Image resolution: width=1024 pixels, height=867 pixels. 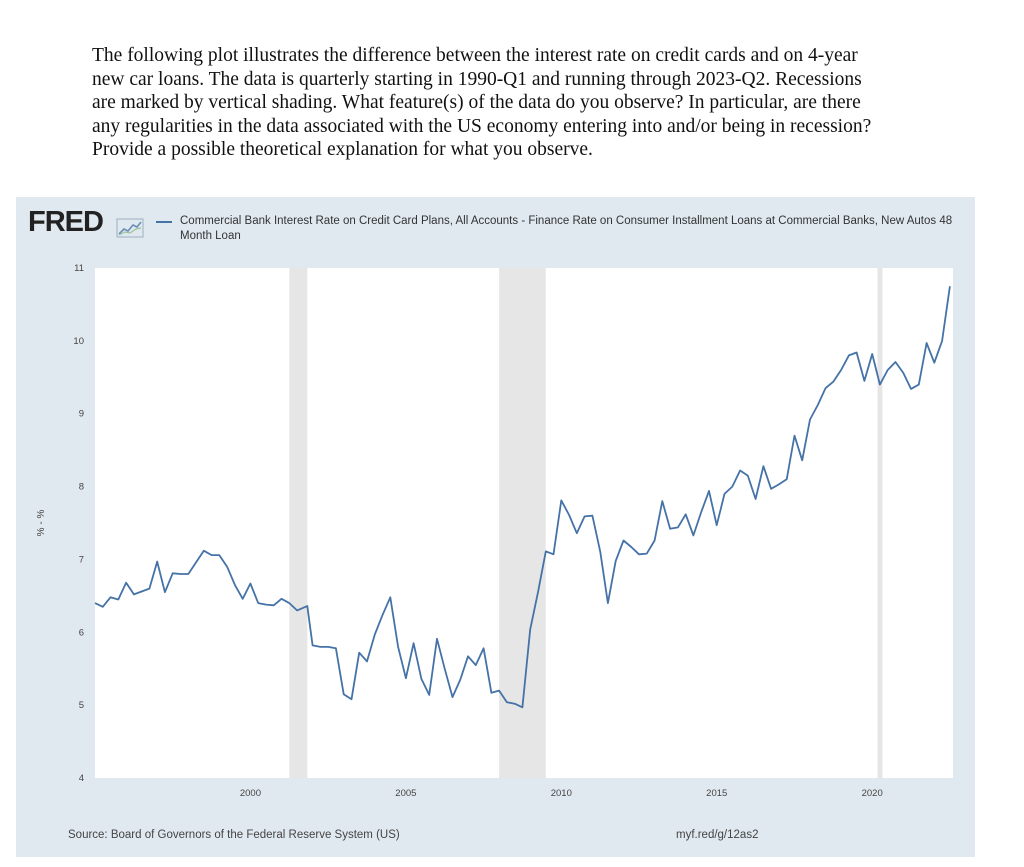 What do you see at coordinates (78, 341) in the screenshot?
I see `y-tick-label: 10` at bounding box center [78, 341].